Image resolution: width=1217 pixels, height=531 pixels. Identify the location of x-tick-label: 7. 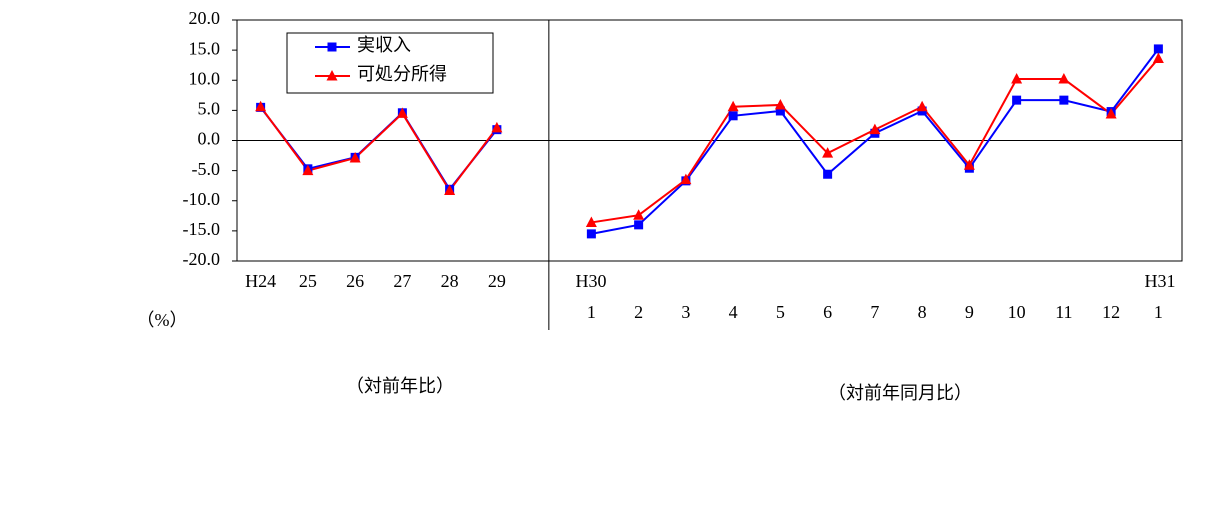
(874, 312).